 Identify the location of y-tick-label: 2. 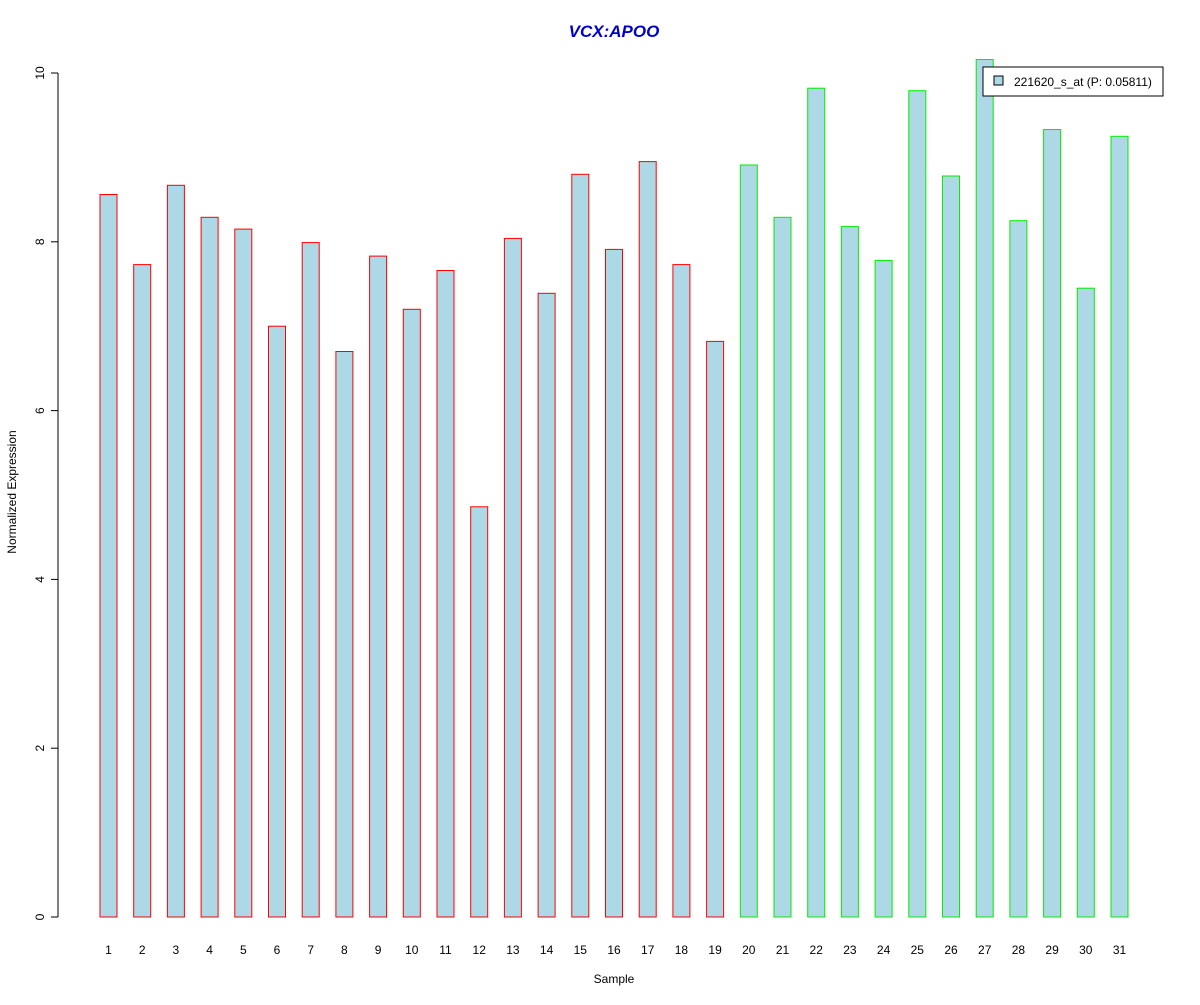
(40, 748).